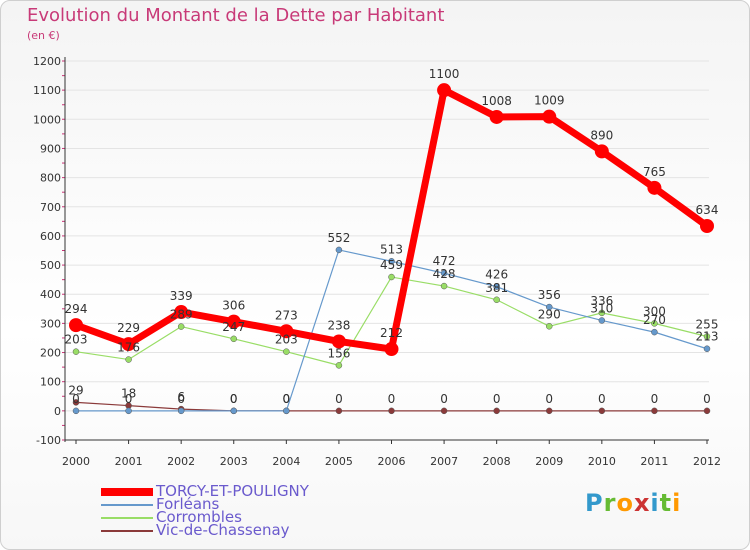 Image resolution: width=750 pixels, height=550 pixels. Describe the element at coordinates (496, 275) in the screenshot. I see `data-label: 426` at that location.